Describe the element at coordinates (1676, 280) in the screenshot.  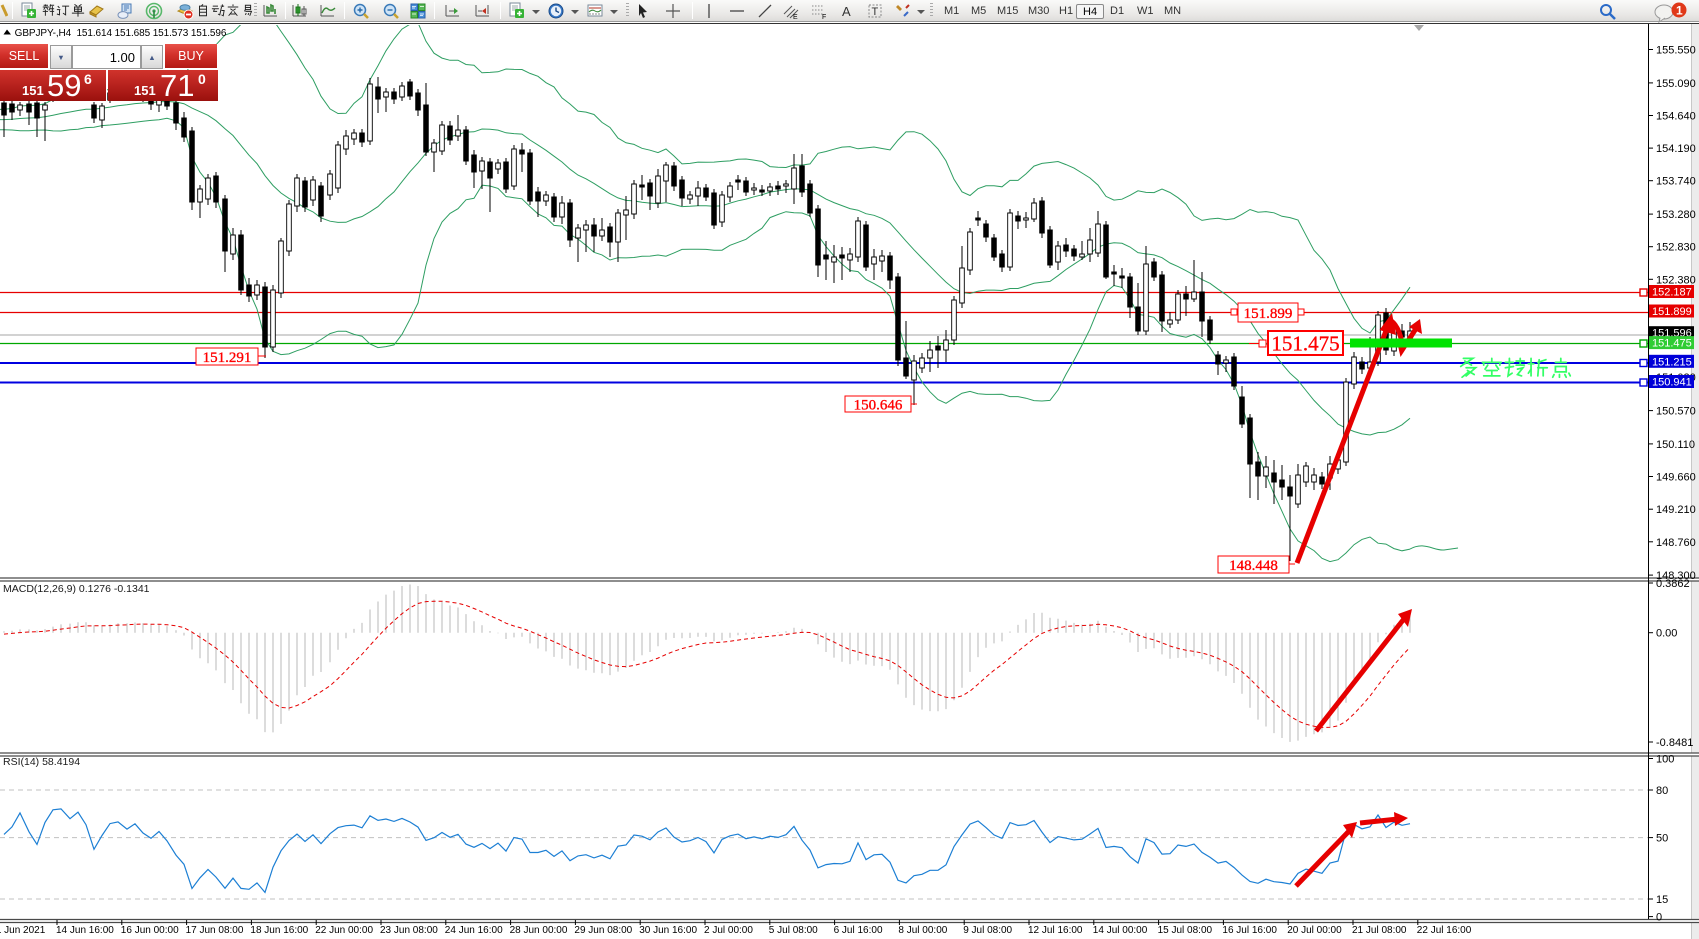
I see `svg-text: 152.380` at that location.